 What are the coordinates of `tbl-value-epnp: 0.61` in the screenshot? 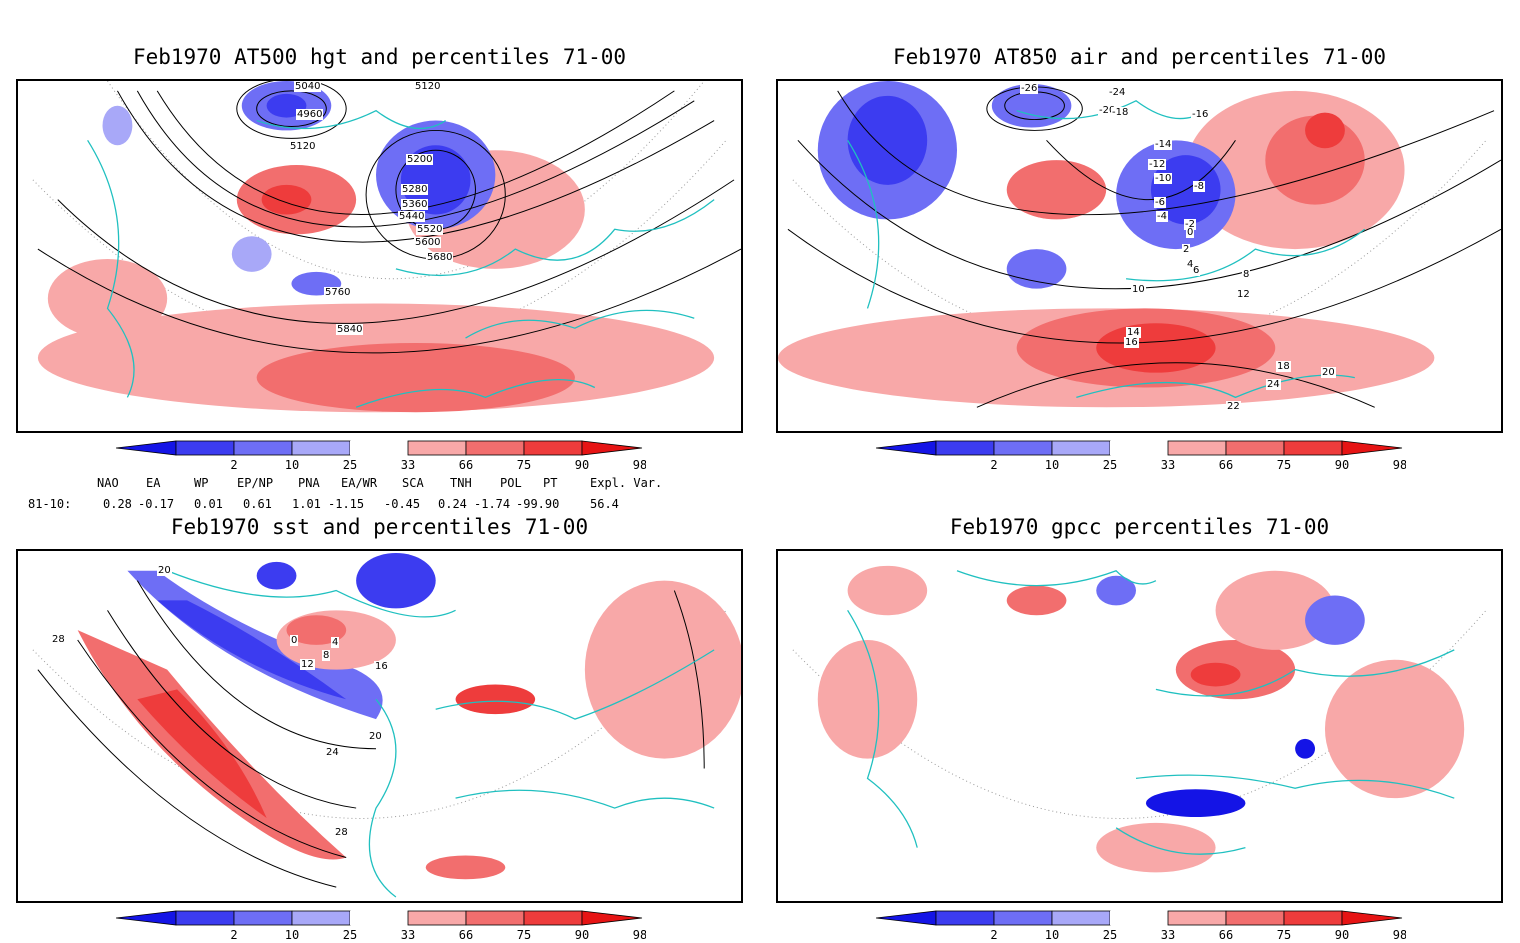 It's located at (257, 504).